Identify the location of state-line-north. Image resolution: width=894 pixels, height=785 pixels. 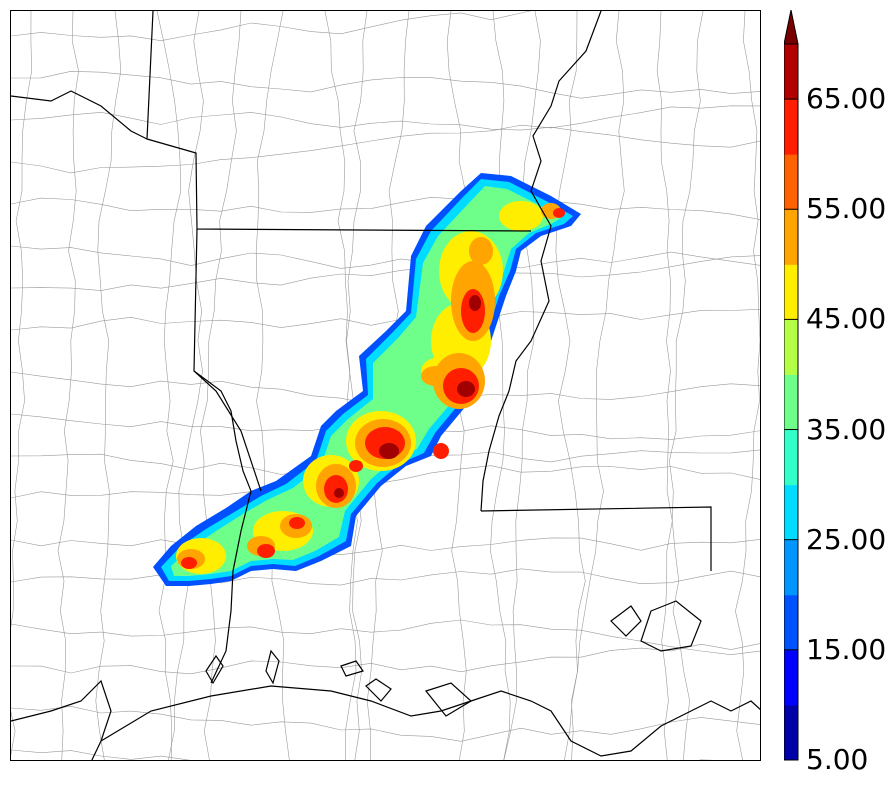
(339, 121).